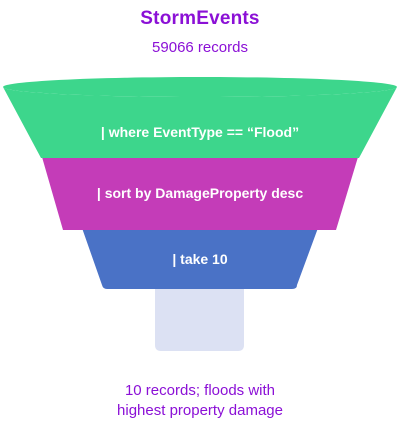  What do you see at coordinates (200, 390) in the screenshot?
I see `result-description-line-1: 10 records; floods with` at bounding box center [200, 390].